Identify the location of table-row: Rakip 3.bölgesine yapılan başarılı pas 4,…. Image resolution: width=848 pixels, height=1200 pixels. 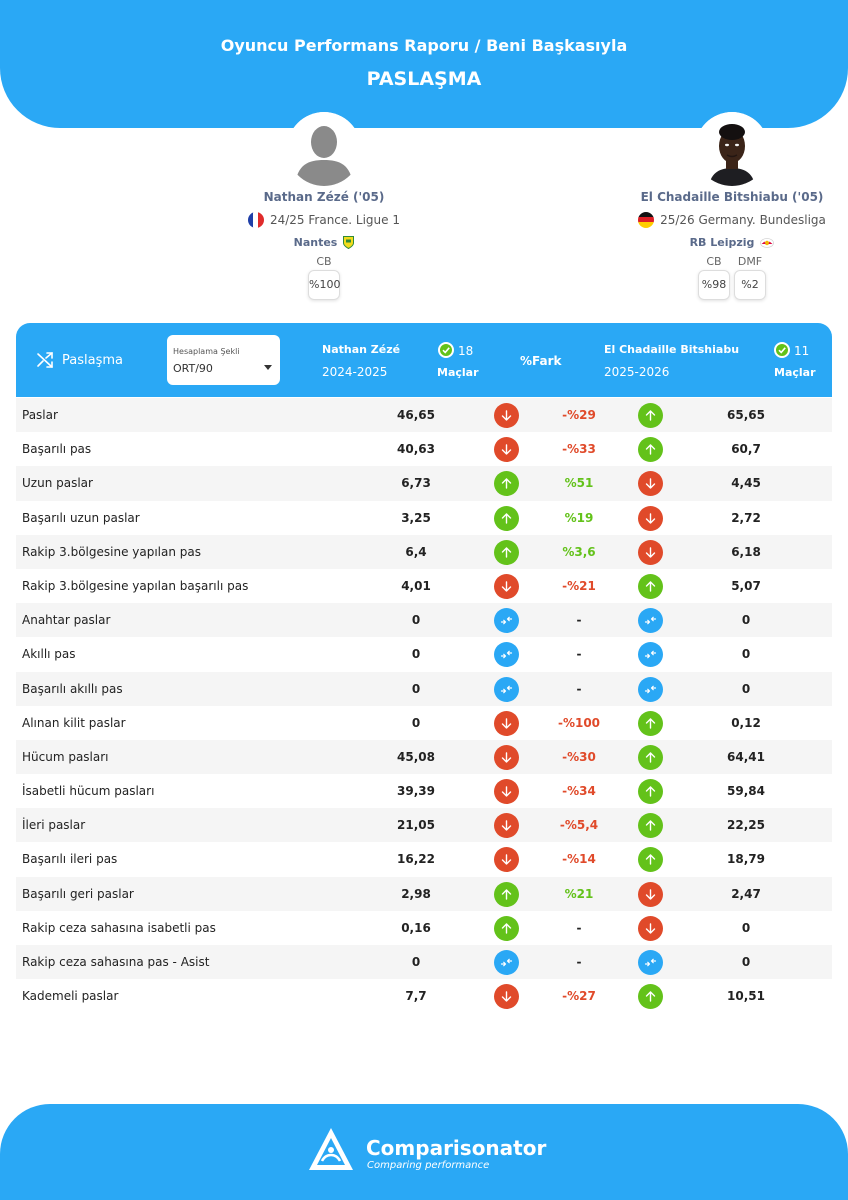
(424, 586).